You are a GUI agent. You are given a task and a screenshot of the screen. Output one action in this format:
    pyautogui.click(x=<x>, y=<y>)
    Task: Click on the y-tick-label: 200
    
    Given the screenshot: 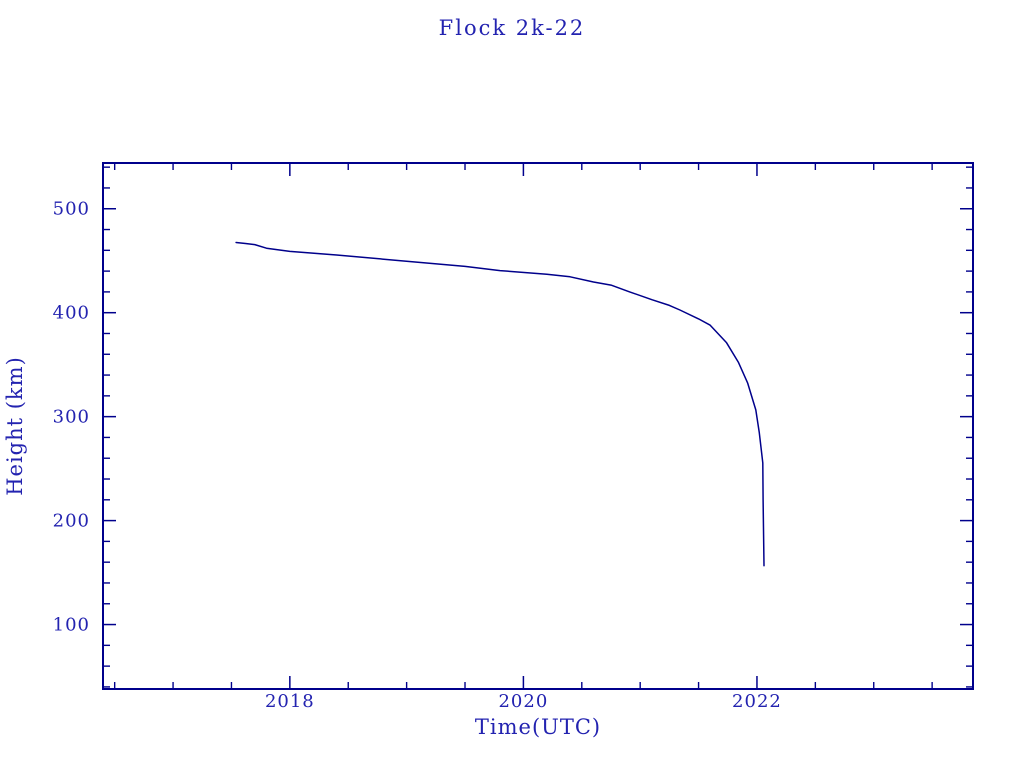 What is the action you would take?
    pyautogui.click(x=71, y=521)
    